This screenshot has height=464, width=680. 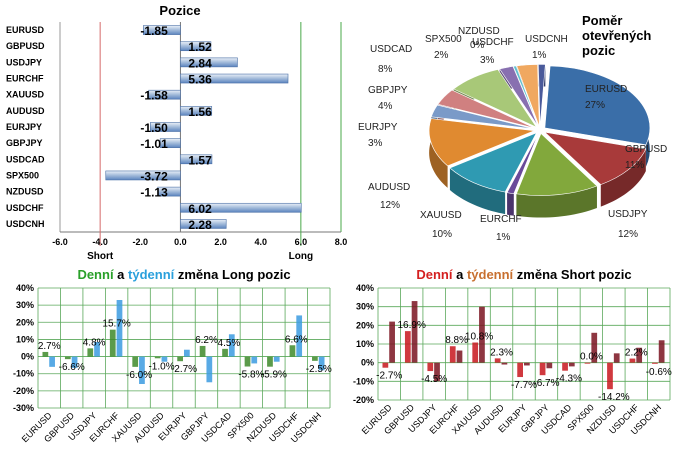 I want to click on pie-title-line: Poměr, so click(x=602, y=20).